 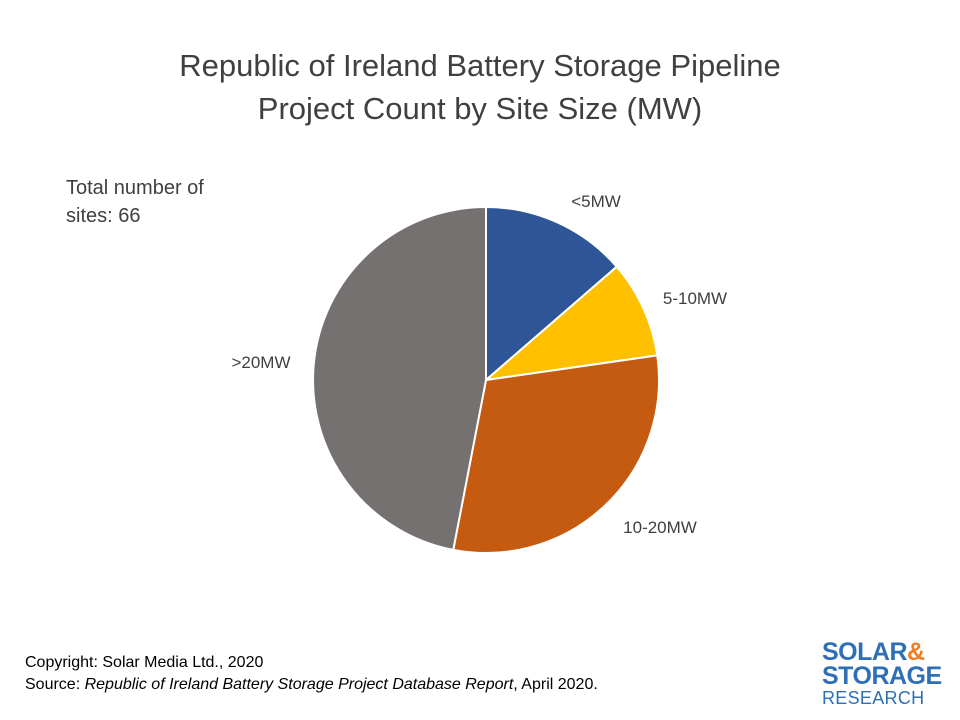 What do you see at coordinates (480, 108) in the screenshot?
I see `chart-subtitle: Project Count by Site Size (MW)` at bounding box center [480, 108].